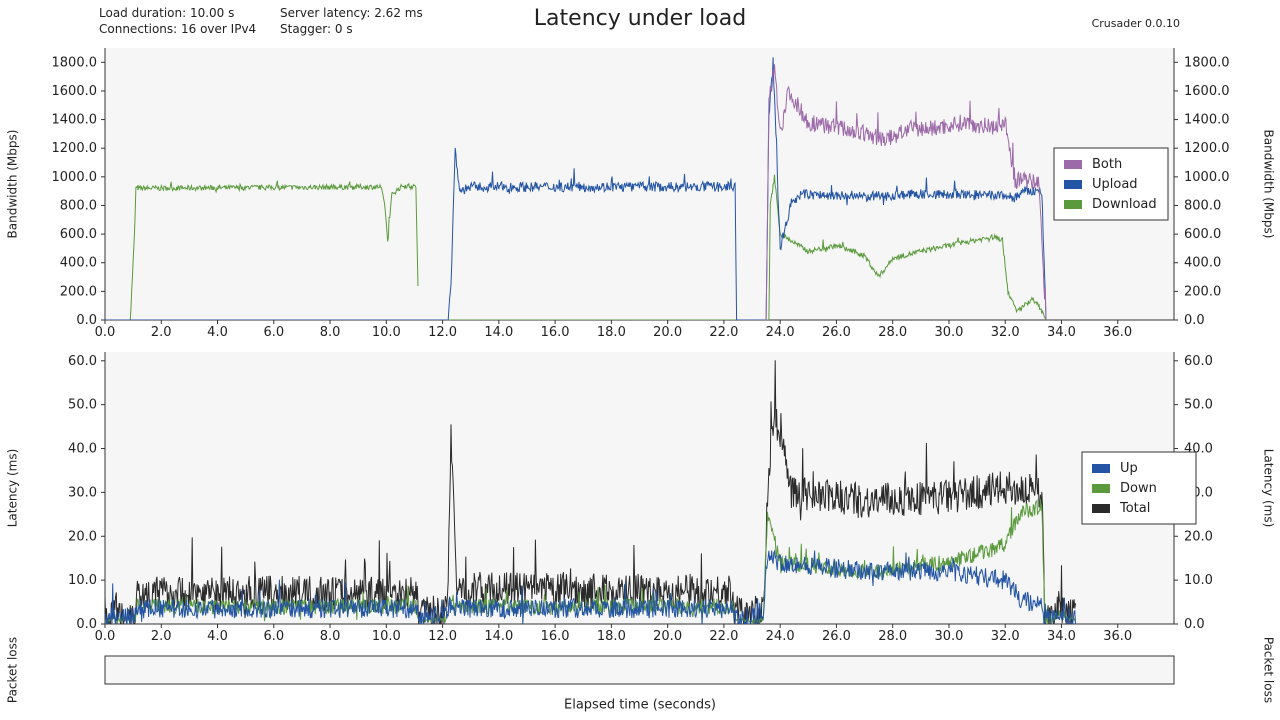  I want to click on legend-swatch-down, so click(1101, 488).